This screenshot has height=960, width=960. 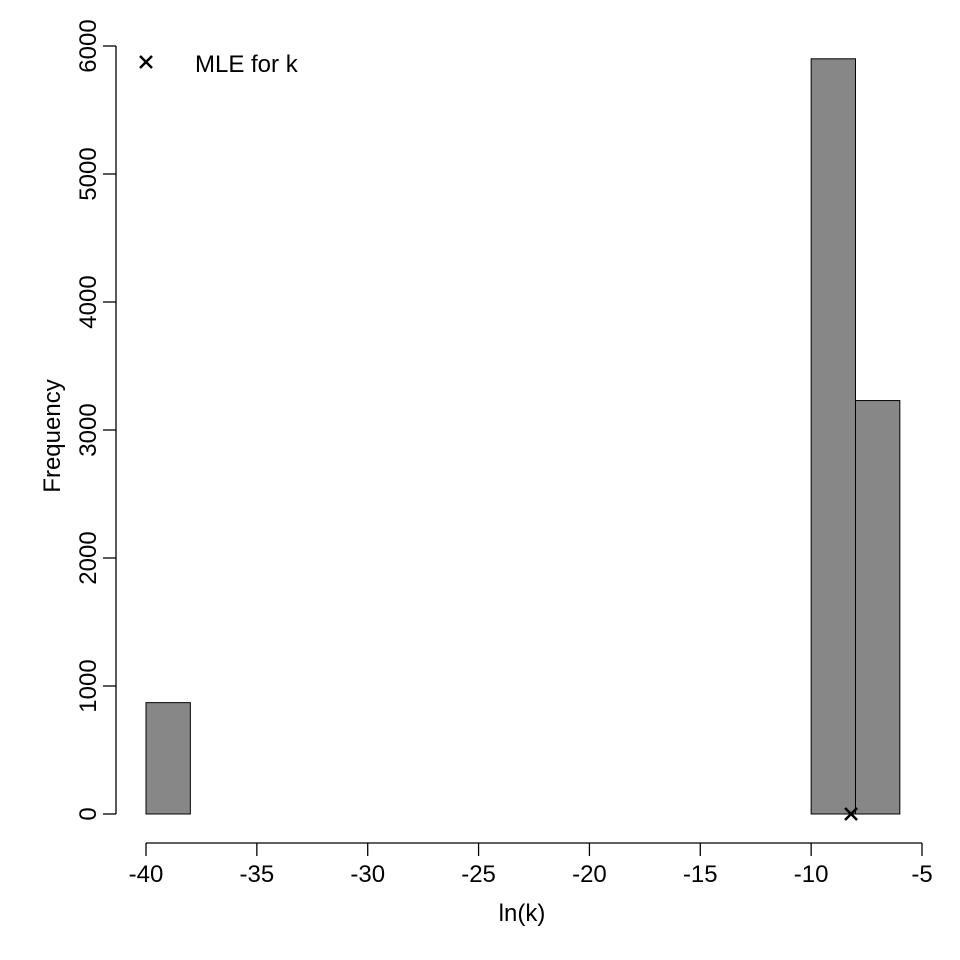 What do you see at coordinates (88, 173) in the screenshot?
I see `y-tick-label: 5000` at bounding box center [88, 173].